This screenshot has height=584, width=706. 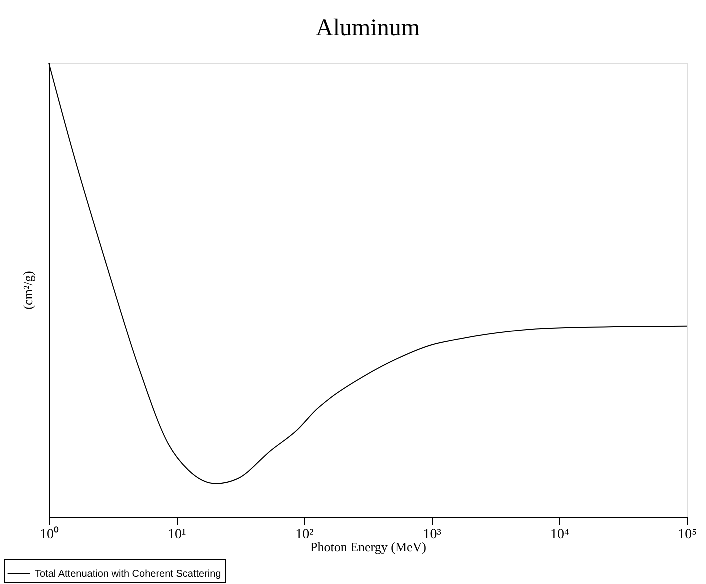 I want to click on x-tick-label: 10², so click(x=305, y=535).